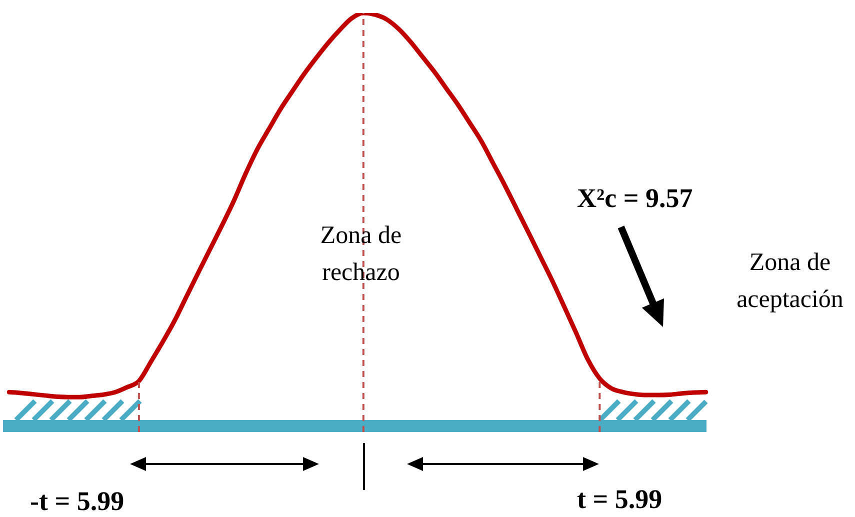 The height and width of the screenshot is (517, 855). Describe the element at coordinates (361, 254) in the screenshot. I see `annotation: Zona de rechazo` at that location.